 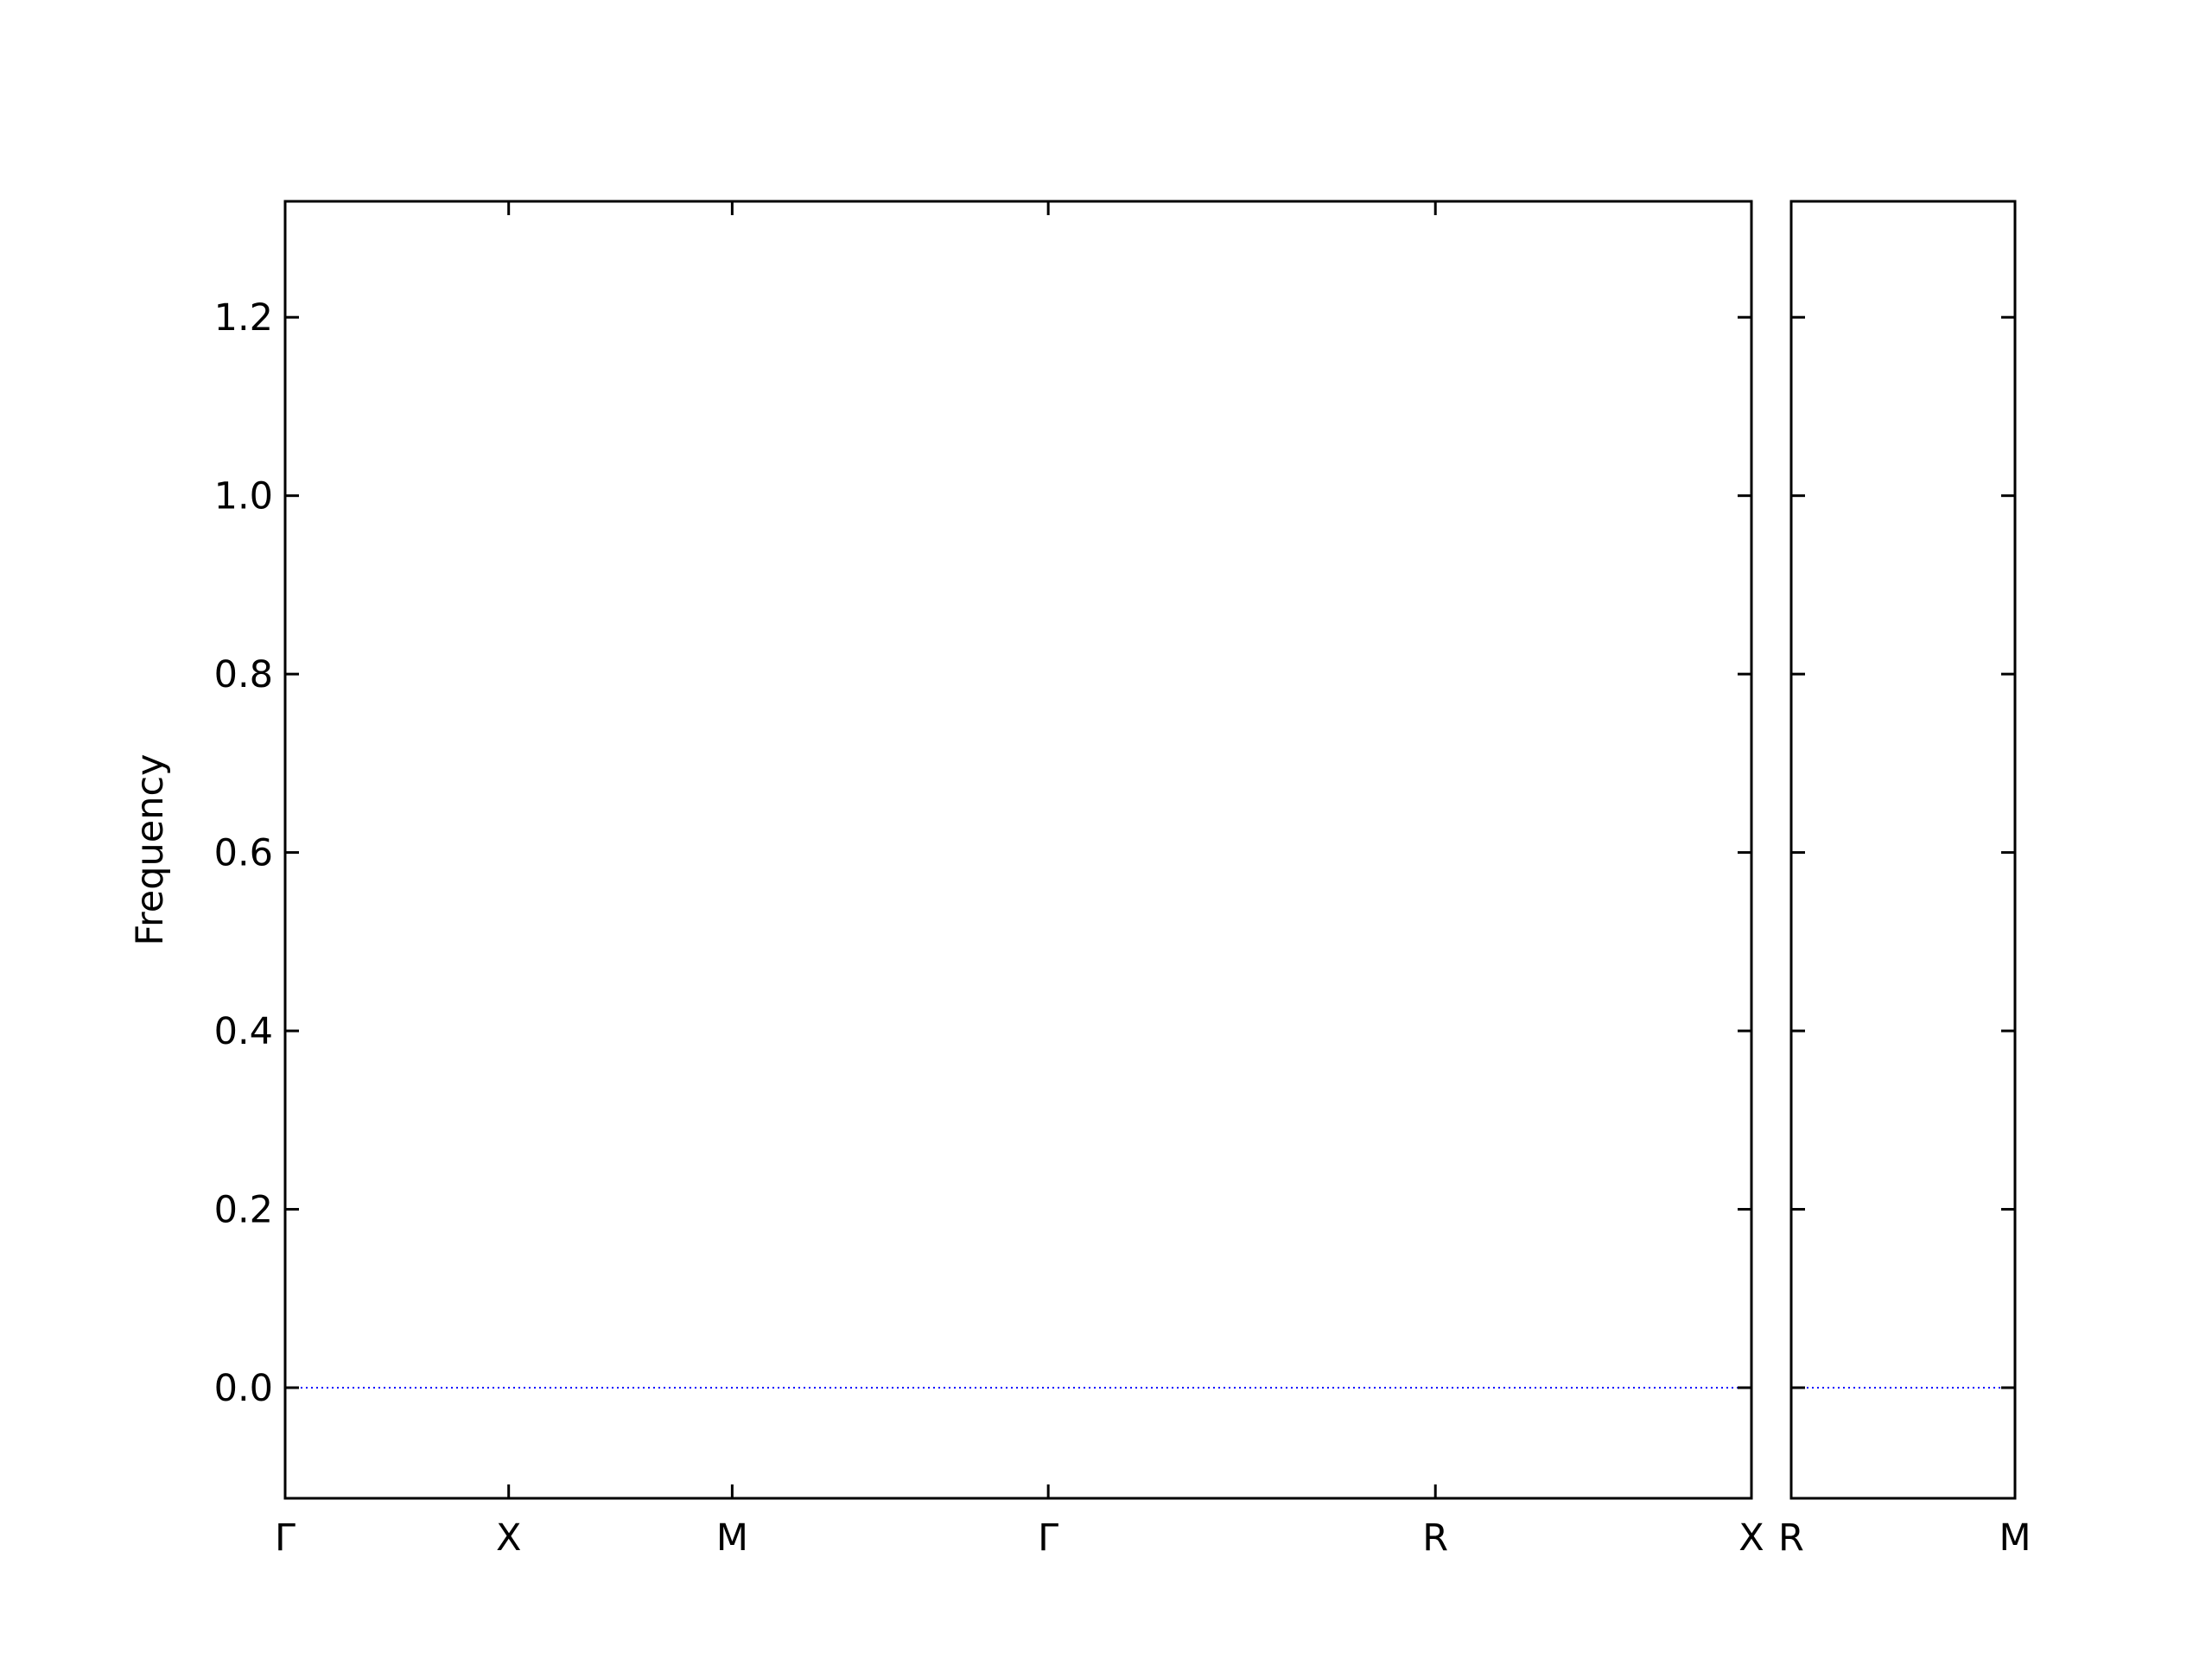 What do you see at coordinates (243, 496) in the screenshot?
I see `y-tick-label: 1.0` at bounding box center [243, 496].